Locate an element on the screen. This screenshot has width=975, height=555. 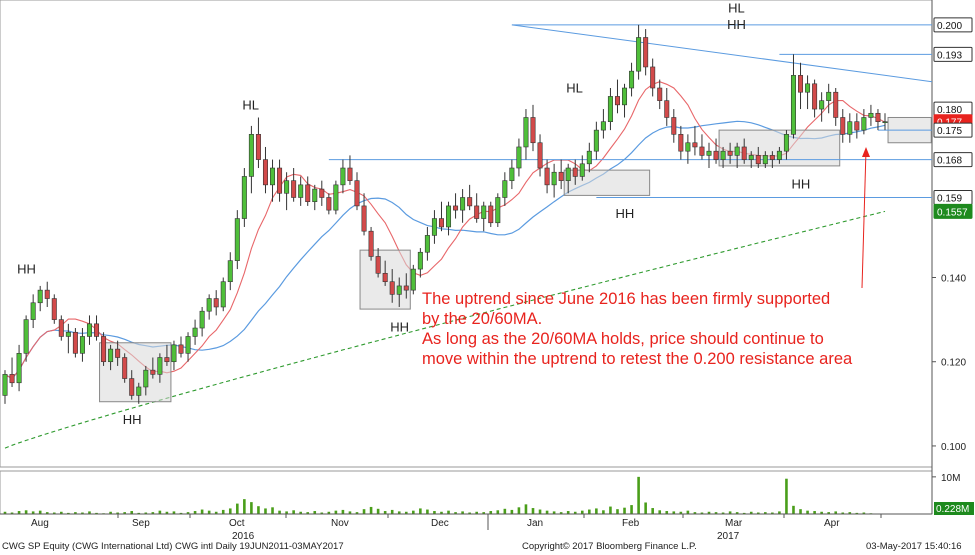
price-level-tag is located at coordinates (953, 130).